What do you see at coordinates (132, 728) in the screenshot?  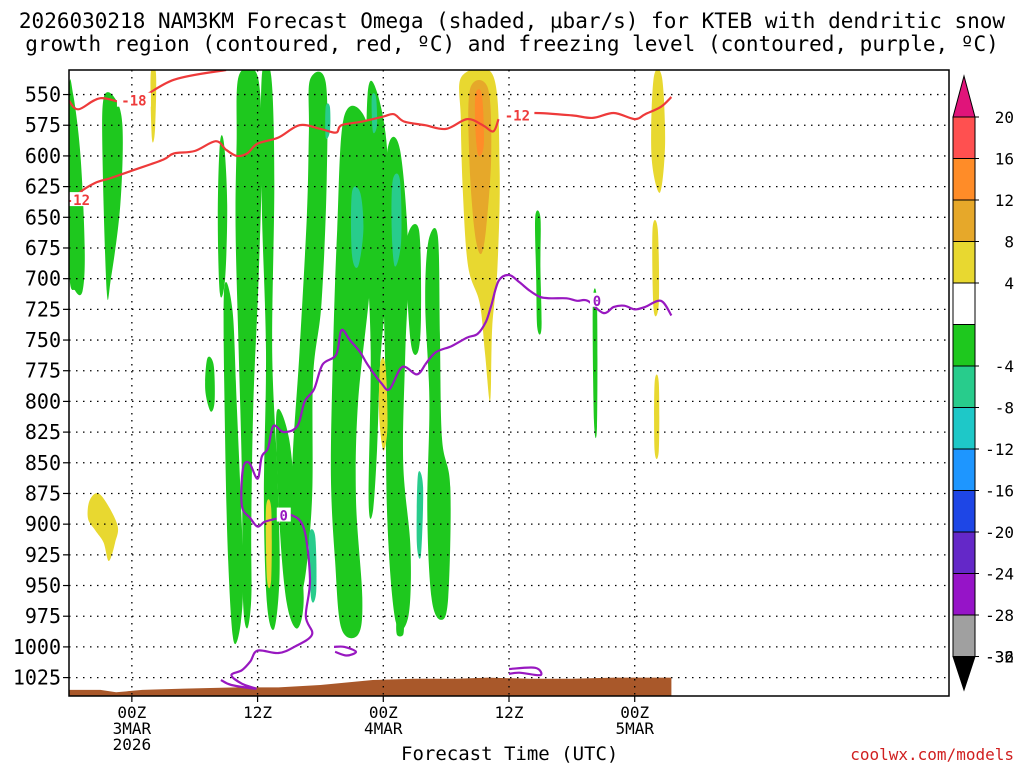 I see `x-tick-label: 3MAR` at bounding box center [132, 728].